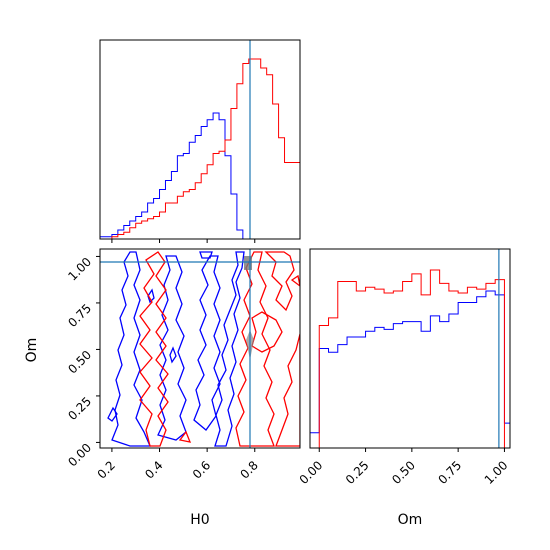 This screenshot has height=550, width=550. I want to click on om-axis-label-x: Om, so click(410, 520).